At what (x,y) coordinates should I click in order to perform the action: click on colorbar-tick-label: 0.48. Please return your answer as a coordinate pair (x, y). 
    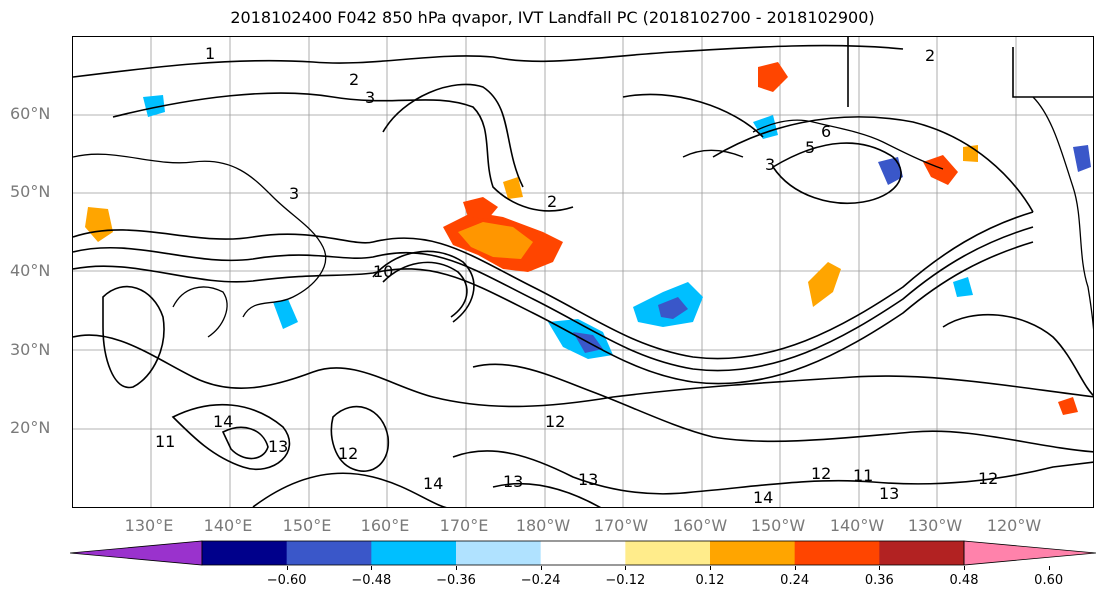
    Looking at the image, I should click on (964, 580).